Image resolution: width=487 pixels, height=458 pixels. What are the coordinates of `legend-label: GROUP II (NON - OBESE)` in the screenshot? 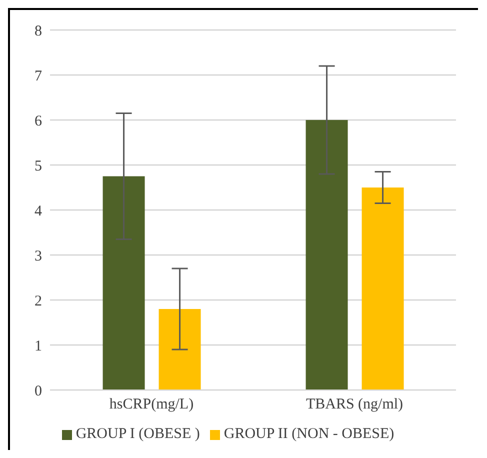 It's located at (309, 434).